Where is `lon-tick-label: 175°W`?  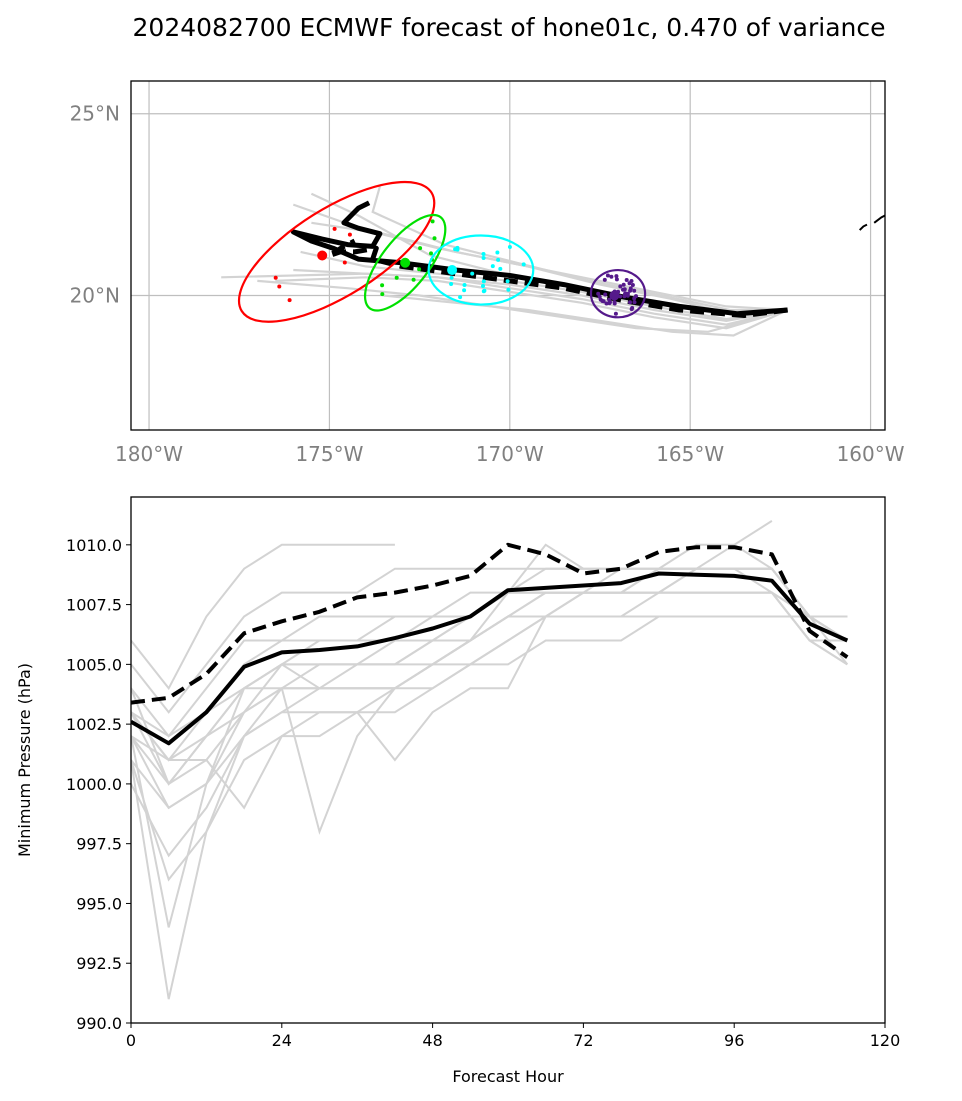
lon-tick-label: 175°W is located at coordinates (329, 454).